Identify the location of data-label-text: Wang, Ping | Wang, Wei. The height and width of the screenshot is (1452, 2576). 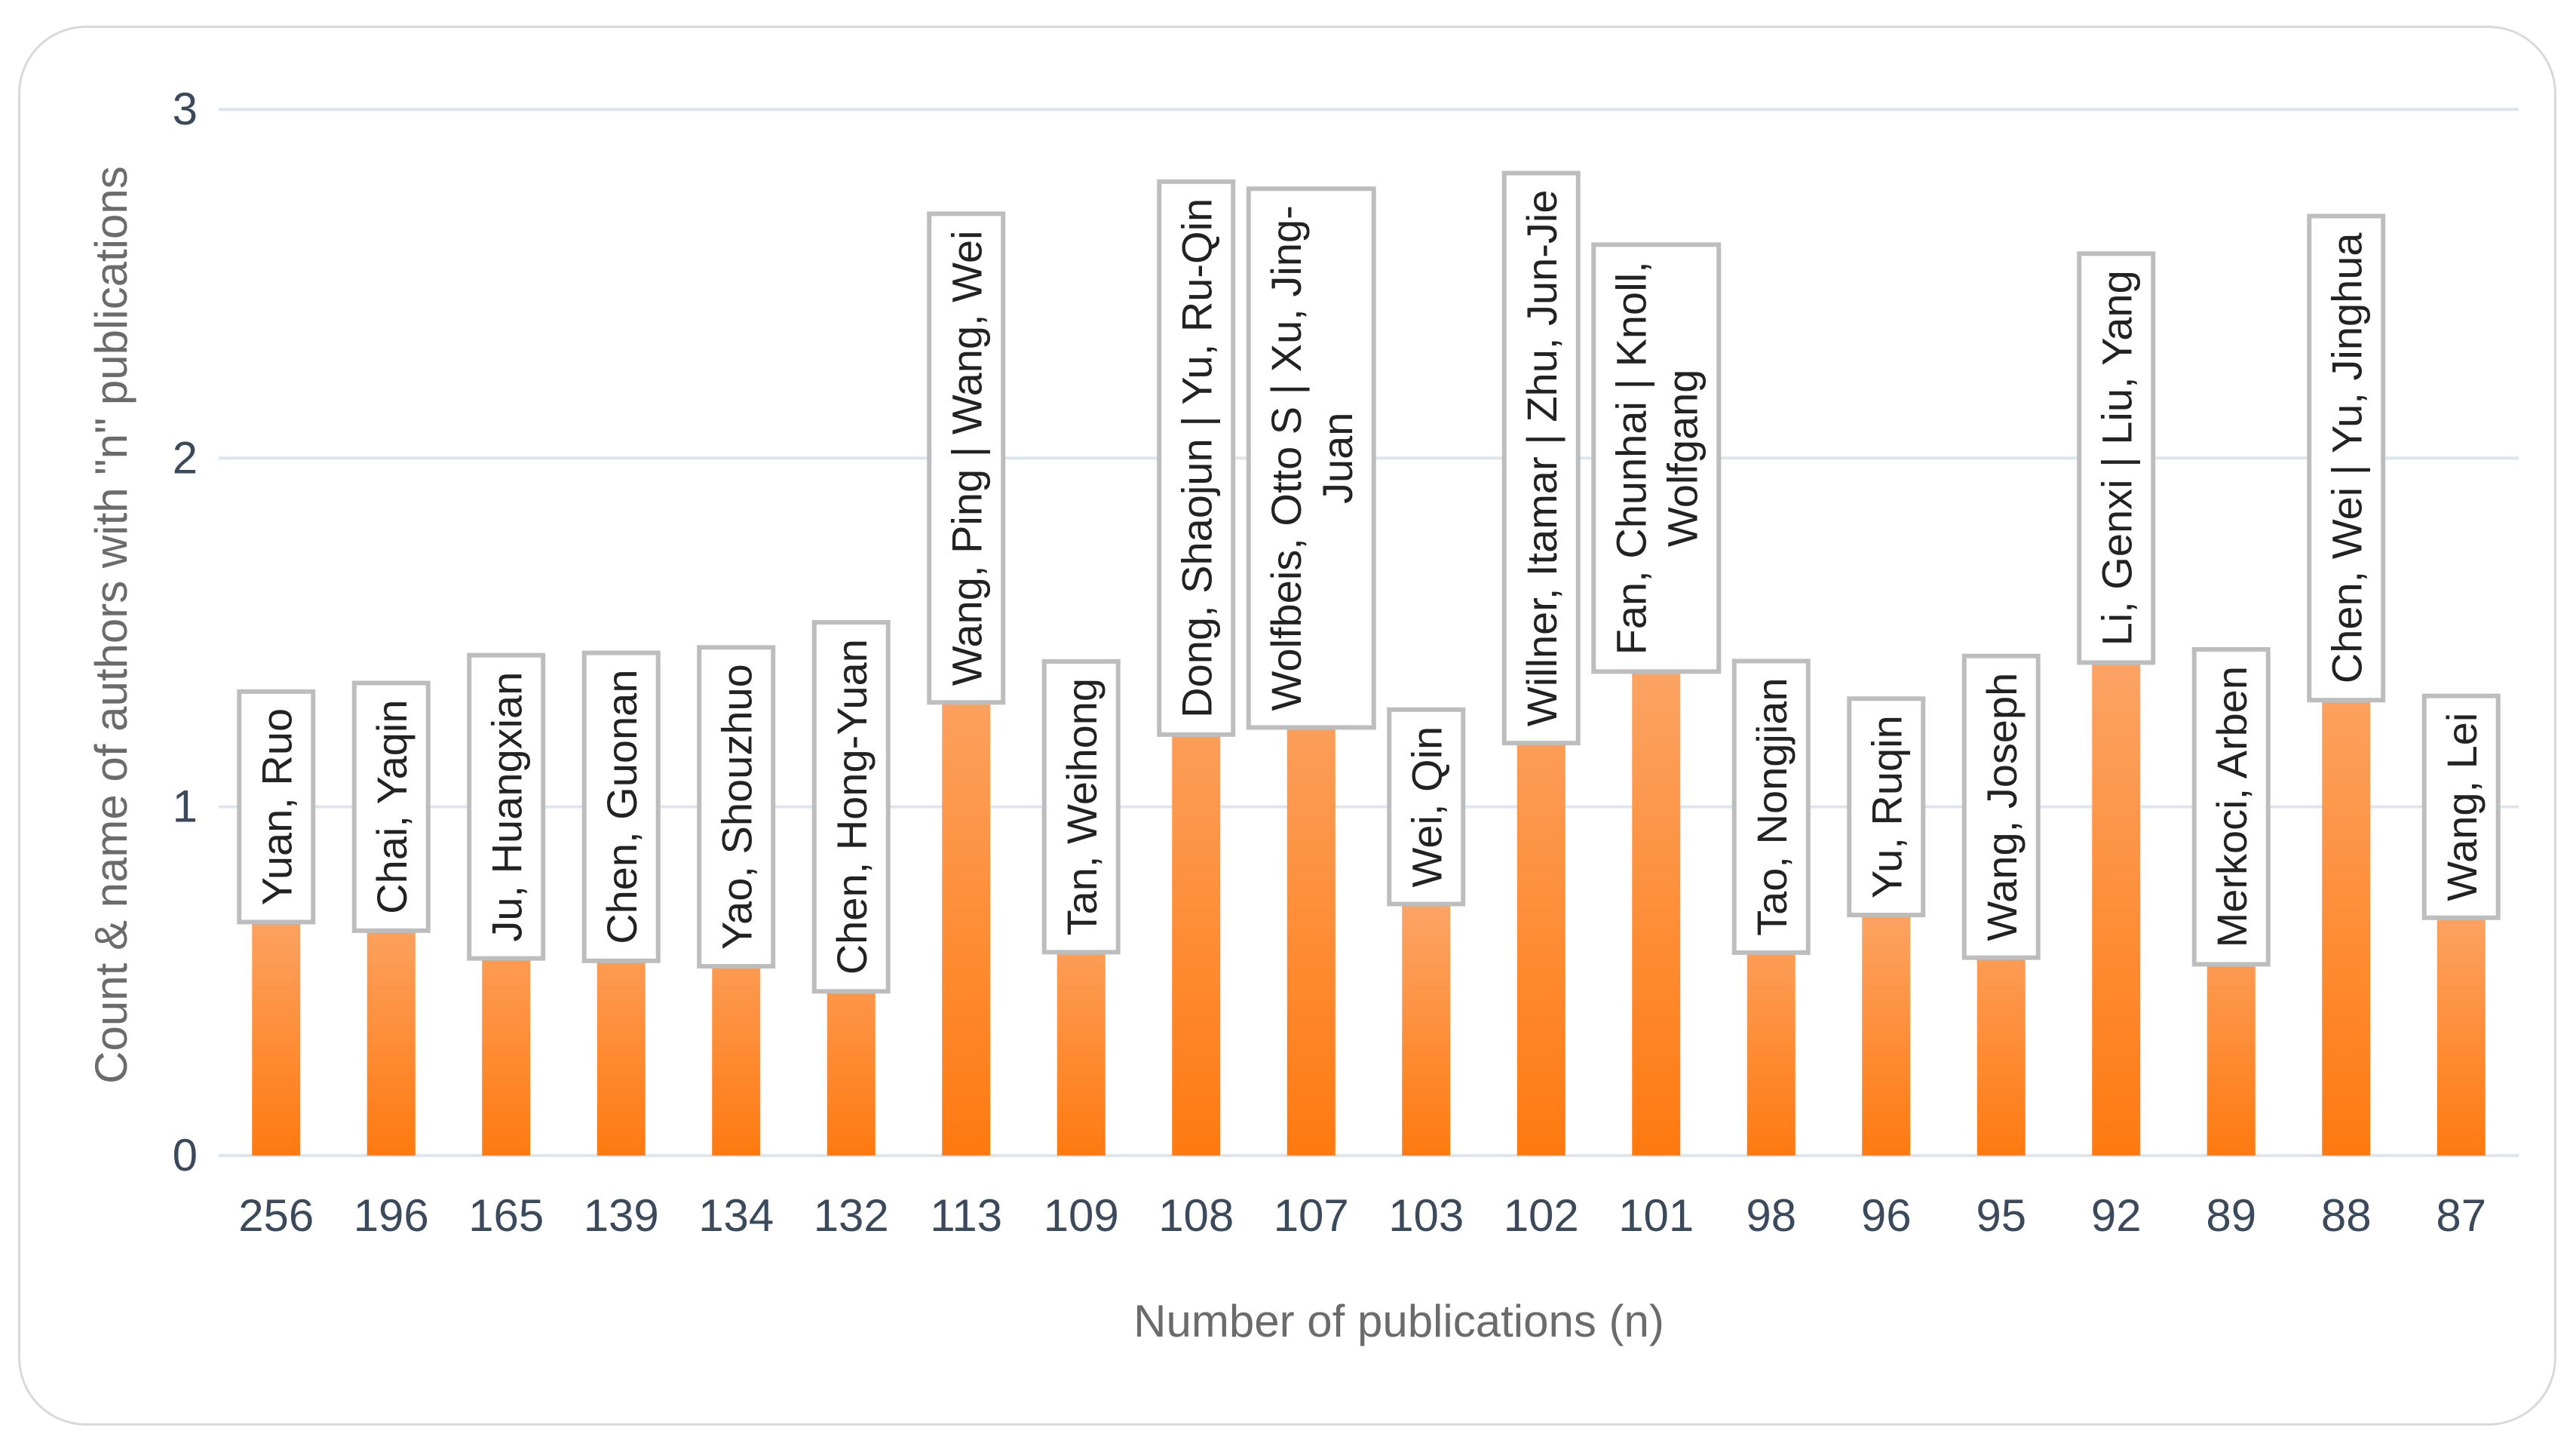
(966, 458).